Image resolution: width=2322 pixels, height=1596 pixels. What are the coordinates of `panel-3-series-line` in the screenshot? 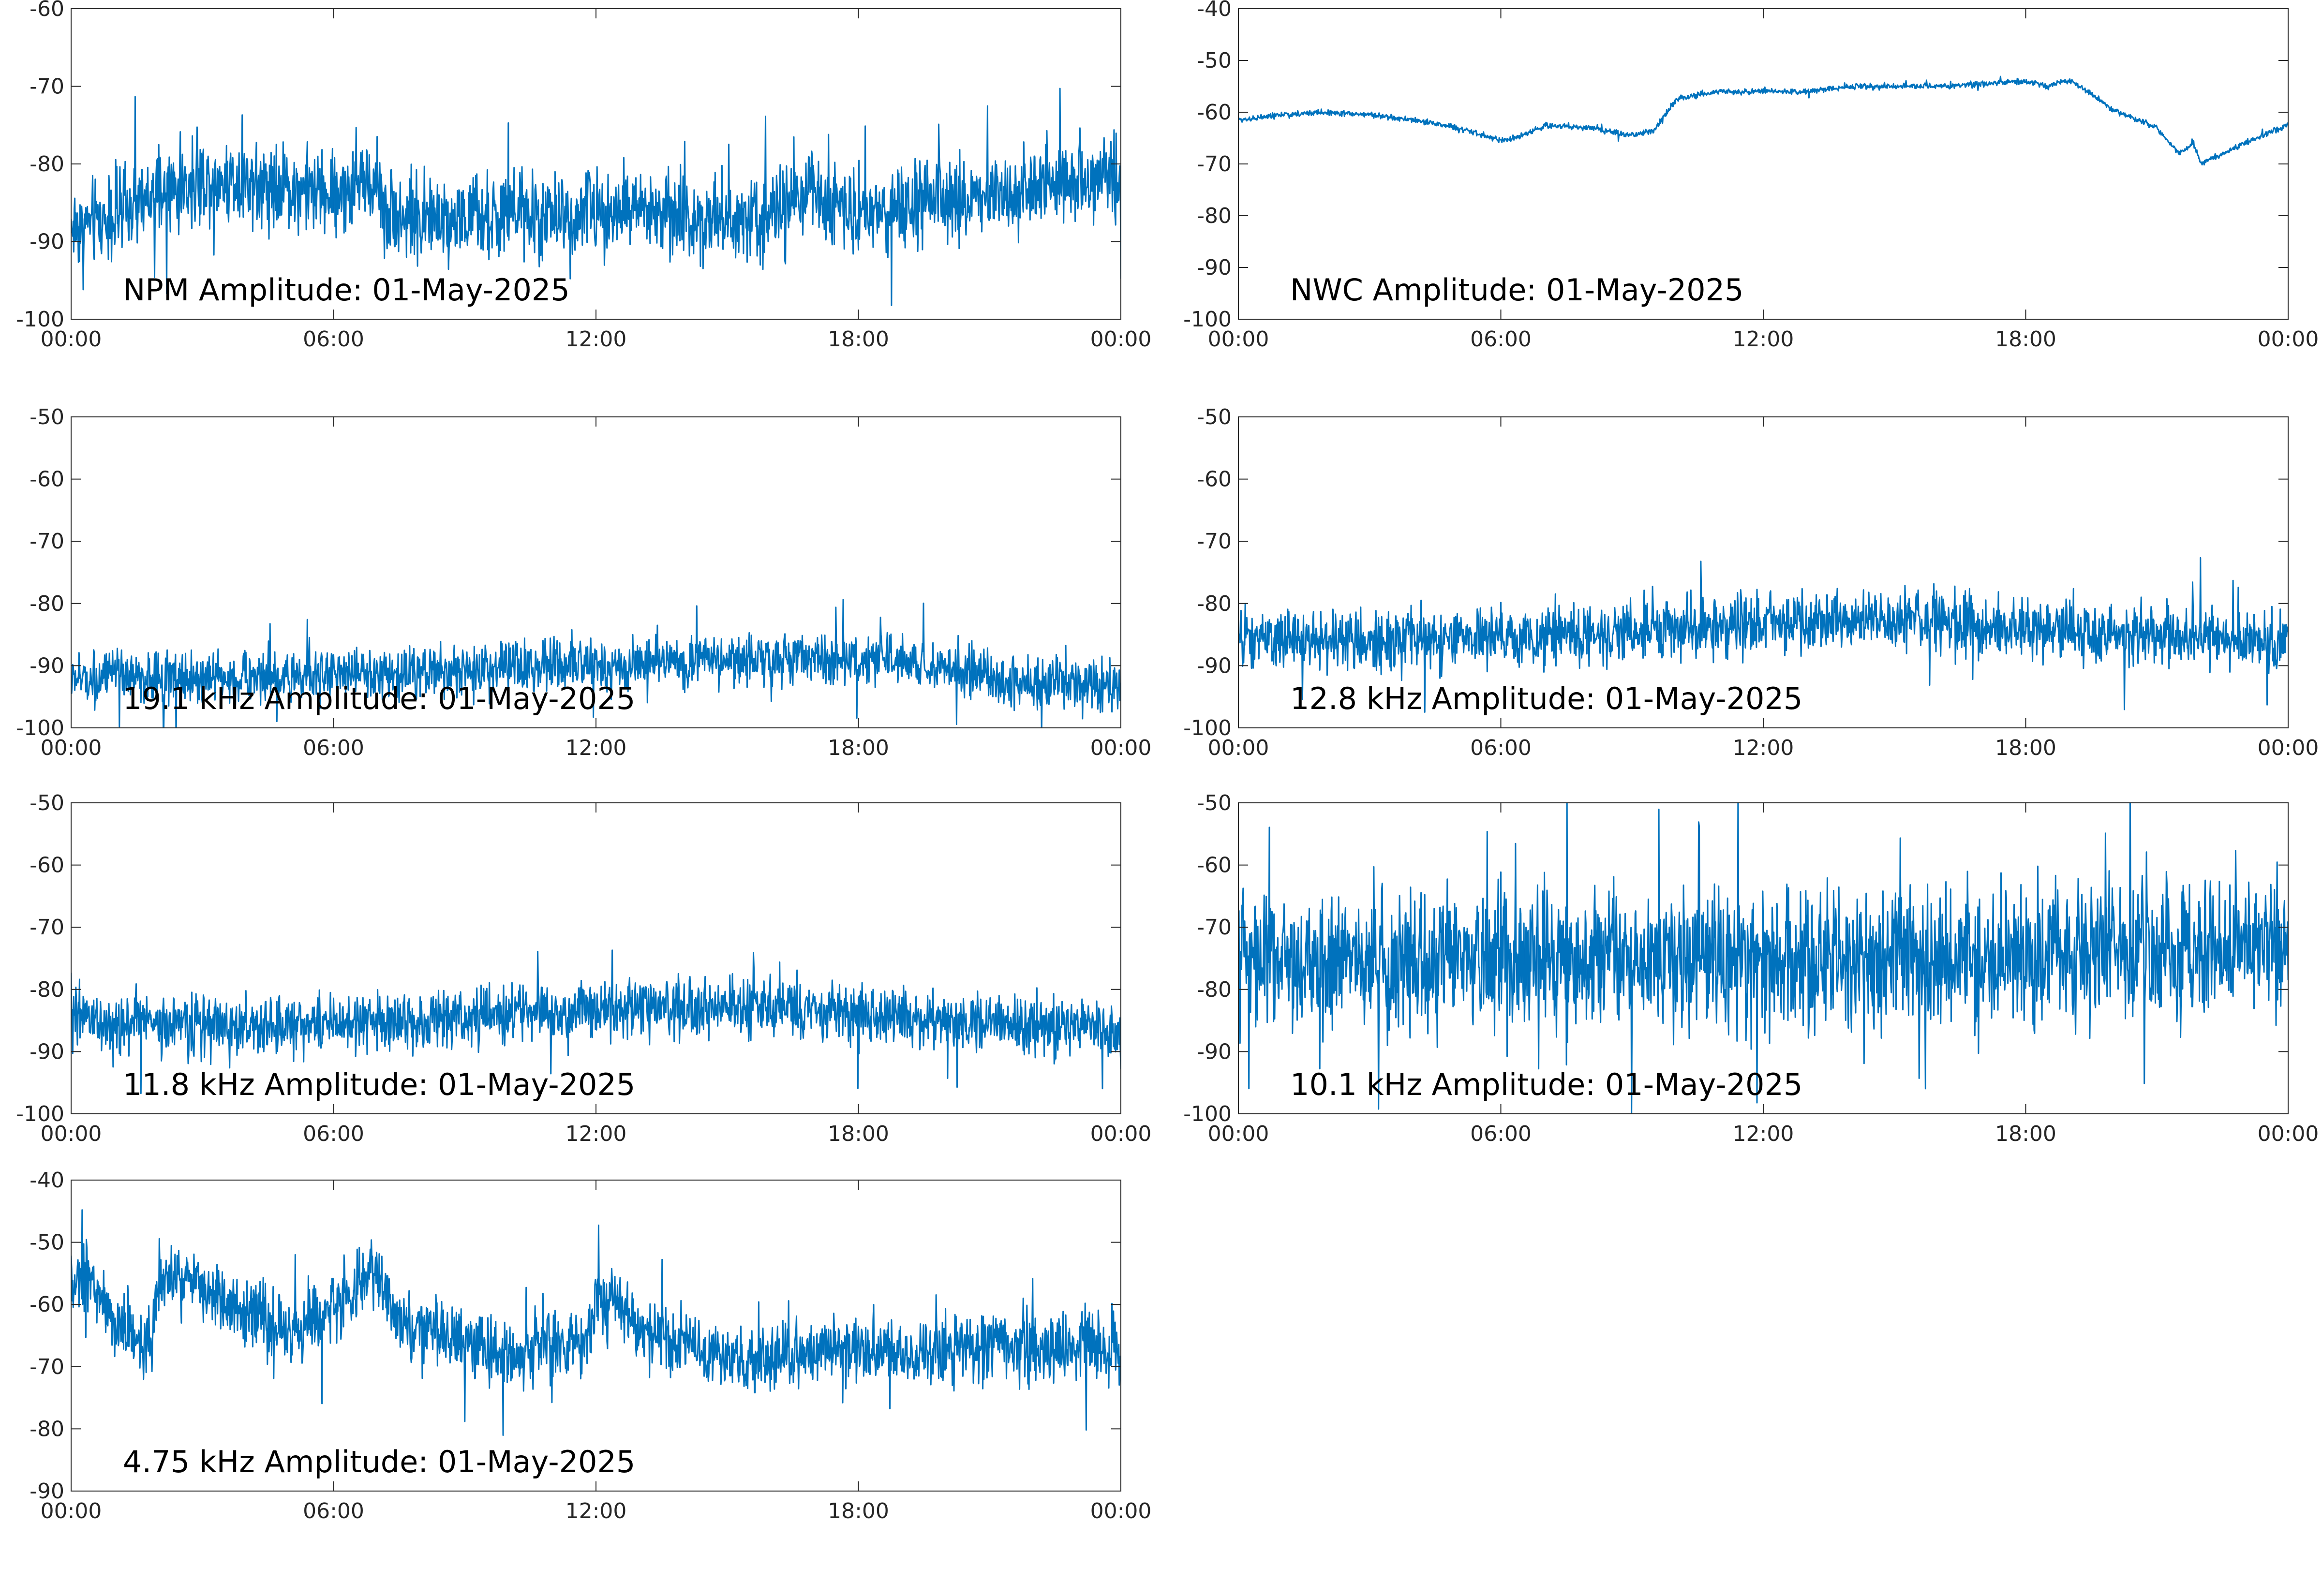 It's located at (596, 663).